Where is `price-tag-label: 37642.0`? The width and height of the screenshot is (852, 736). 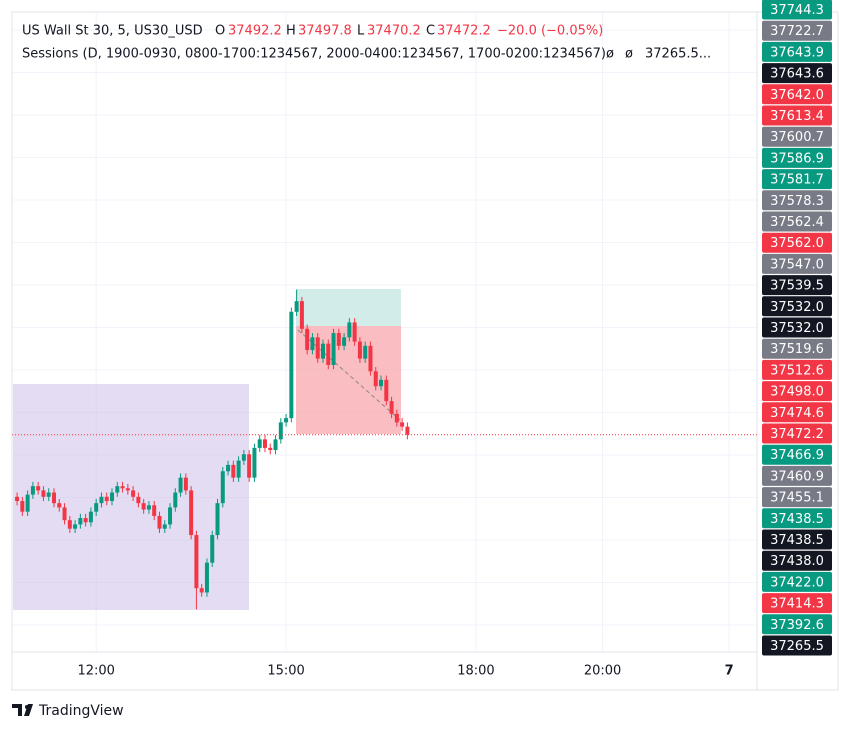 price-tag-label: 37642.0 is located at coordinates (797, 95).